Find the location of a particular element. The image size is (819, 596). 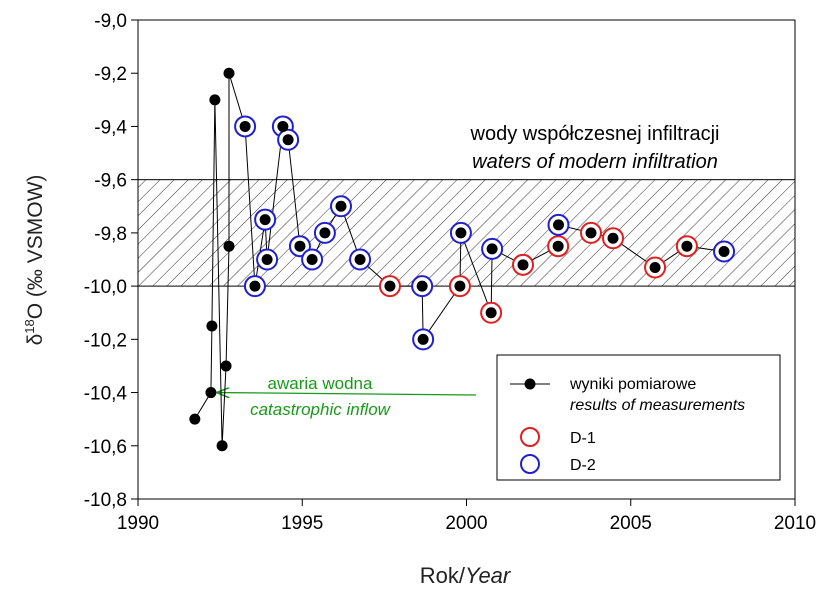

y-tick-label: -9,6 is located at coordinates (110, 181).